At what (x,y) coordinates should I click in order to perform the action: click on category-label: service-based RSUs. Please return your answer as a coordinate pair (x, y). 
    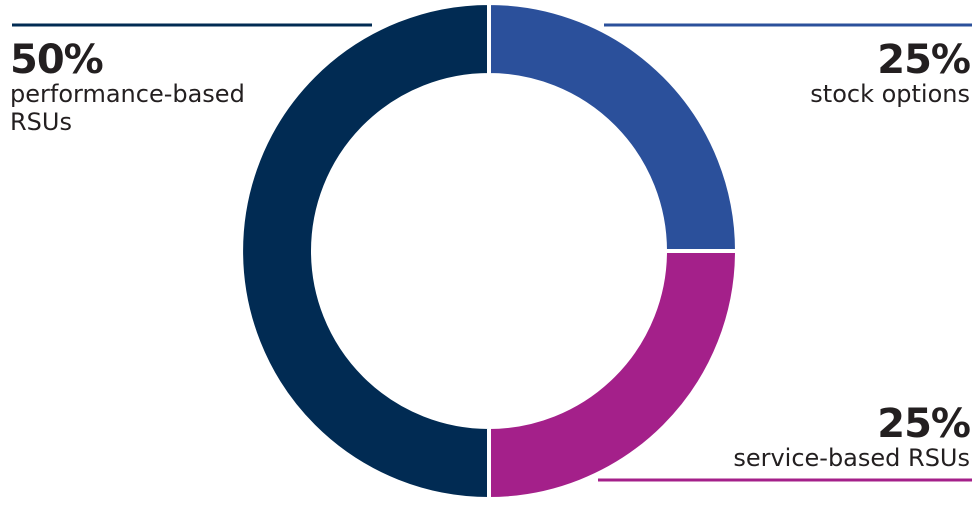
    Looking at the image, I should click on (851, 458).